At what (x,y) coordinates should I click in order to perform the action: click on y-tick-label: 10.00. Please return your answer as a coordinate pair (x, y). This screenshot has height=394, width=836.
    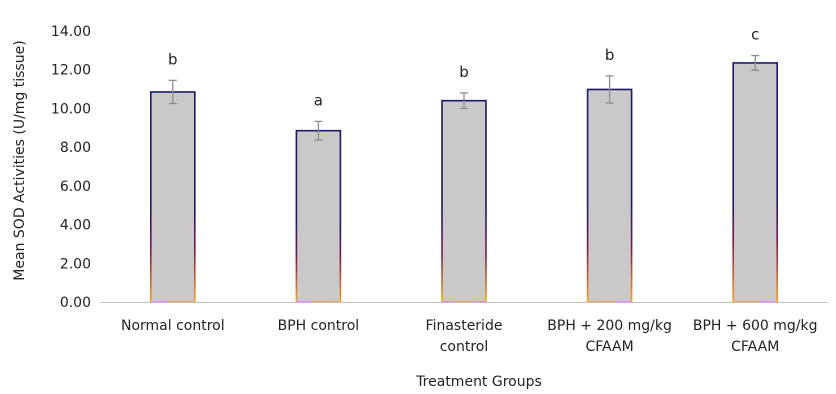
    Looking at the image, I should click on (71, 109).